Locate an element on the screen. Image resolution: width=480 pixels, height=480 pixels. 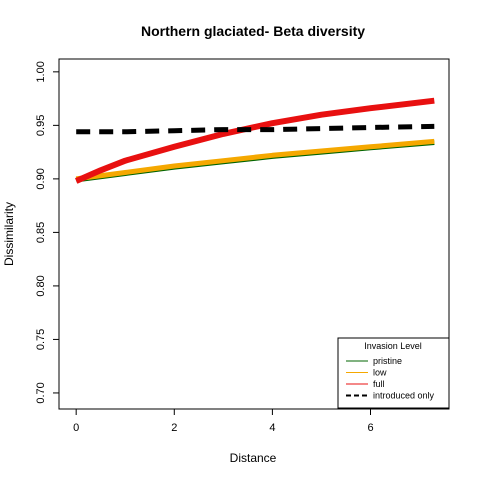
y-tick-label: 0.95 is located at coordinates (41, 125).